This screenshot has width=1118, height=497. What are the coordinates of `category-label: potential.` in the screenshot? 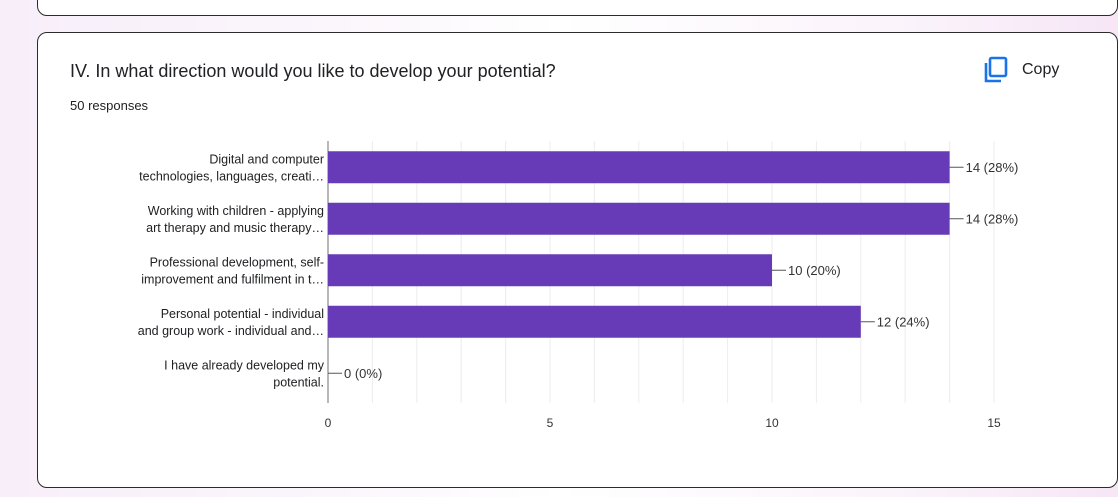 It's located at (298, 382).